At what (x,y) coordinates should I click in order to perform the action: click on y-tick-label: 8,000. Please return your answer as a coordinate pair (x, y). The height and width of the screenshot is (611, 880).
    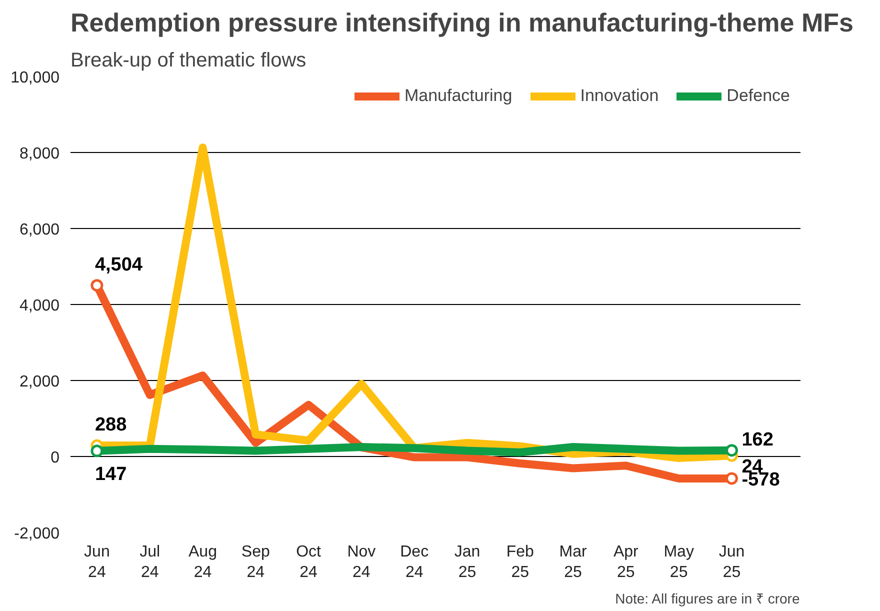
    Looking at the image, I should click on (39, 154).